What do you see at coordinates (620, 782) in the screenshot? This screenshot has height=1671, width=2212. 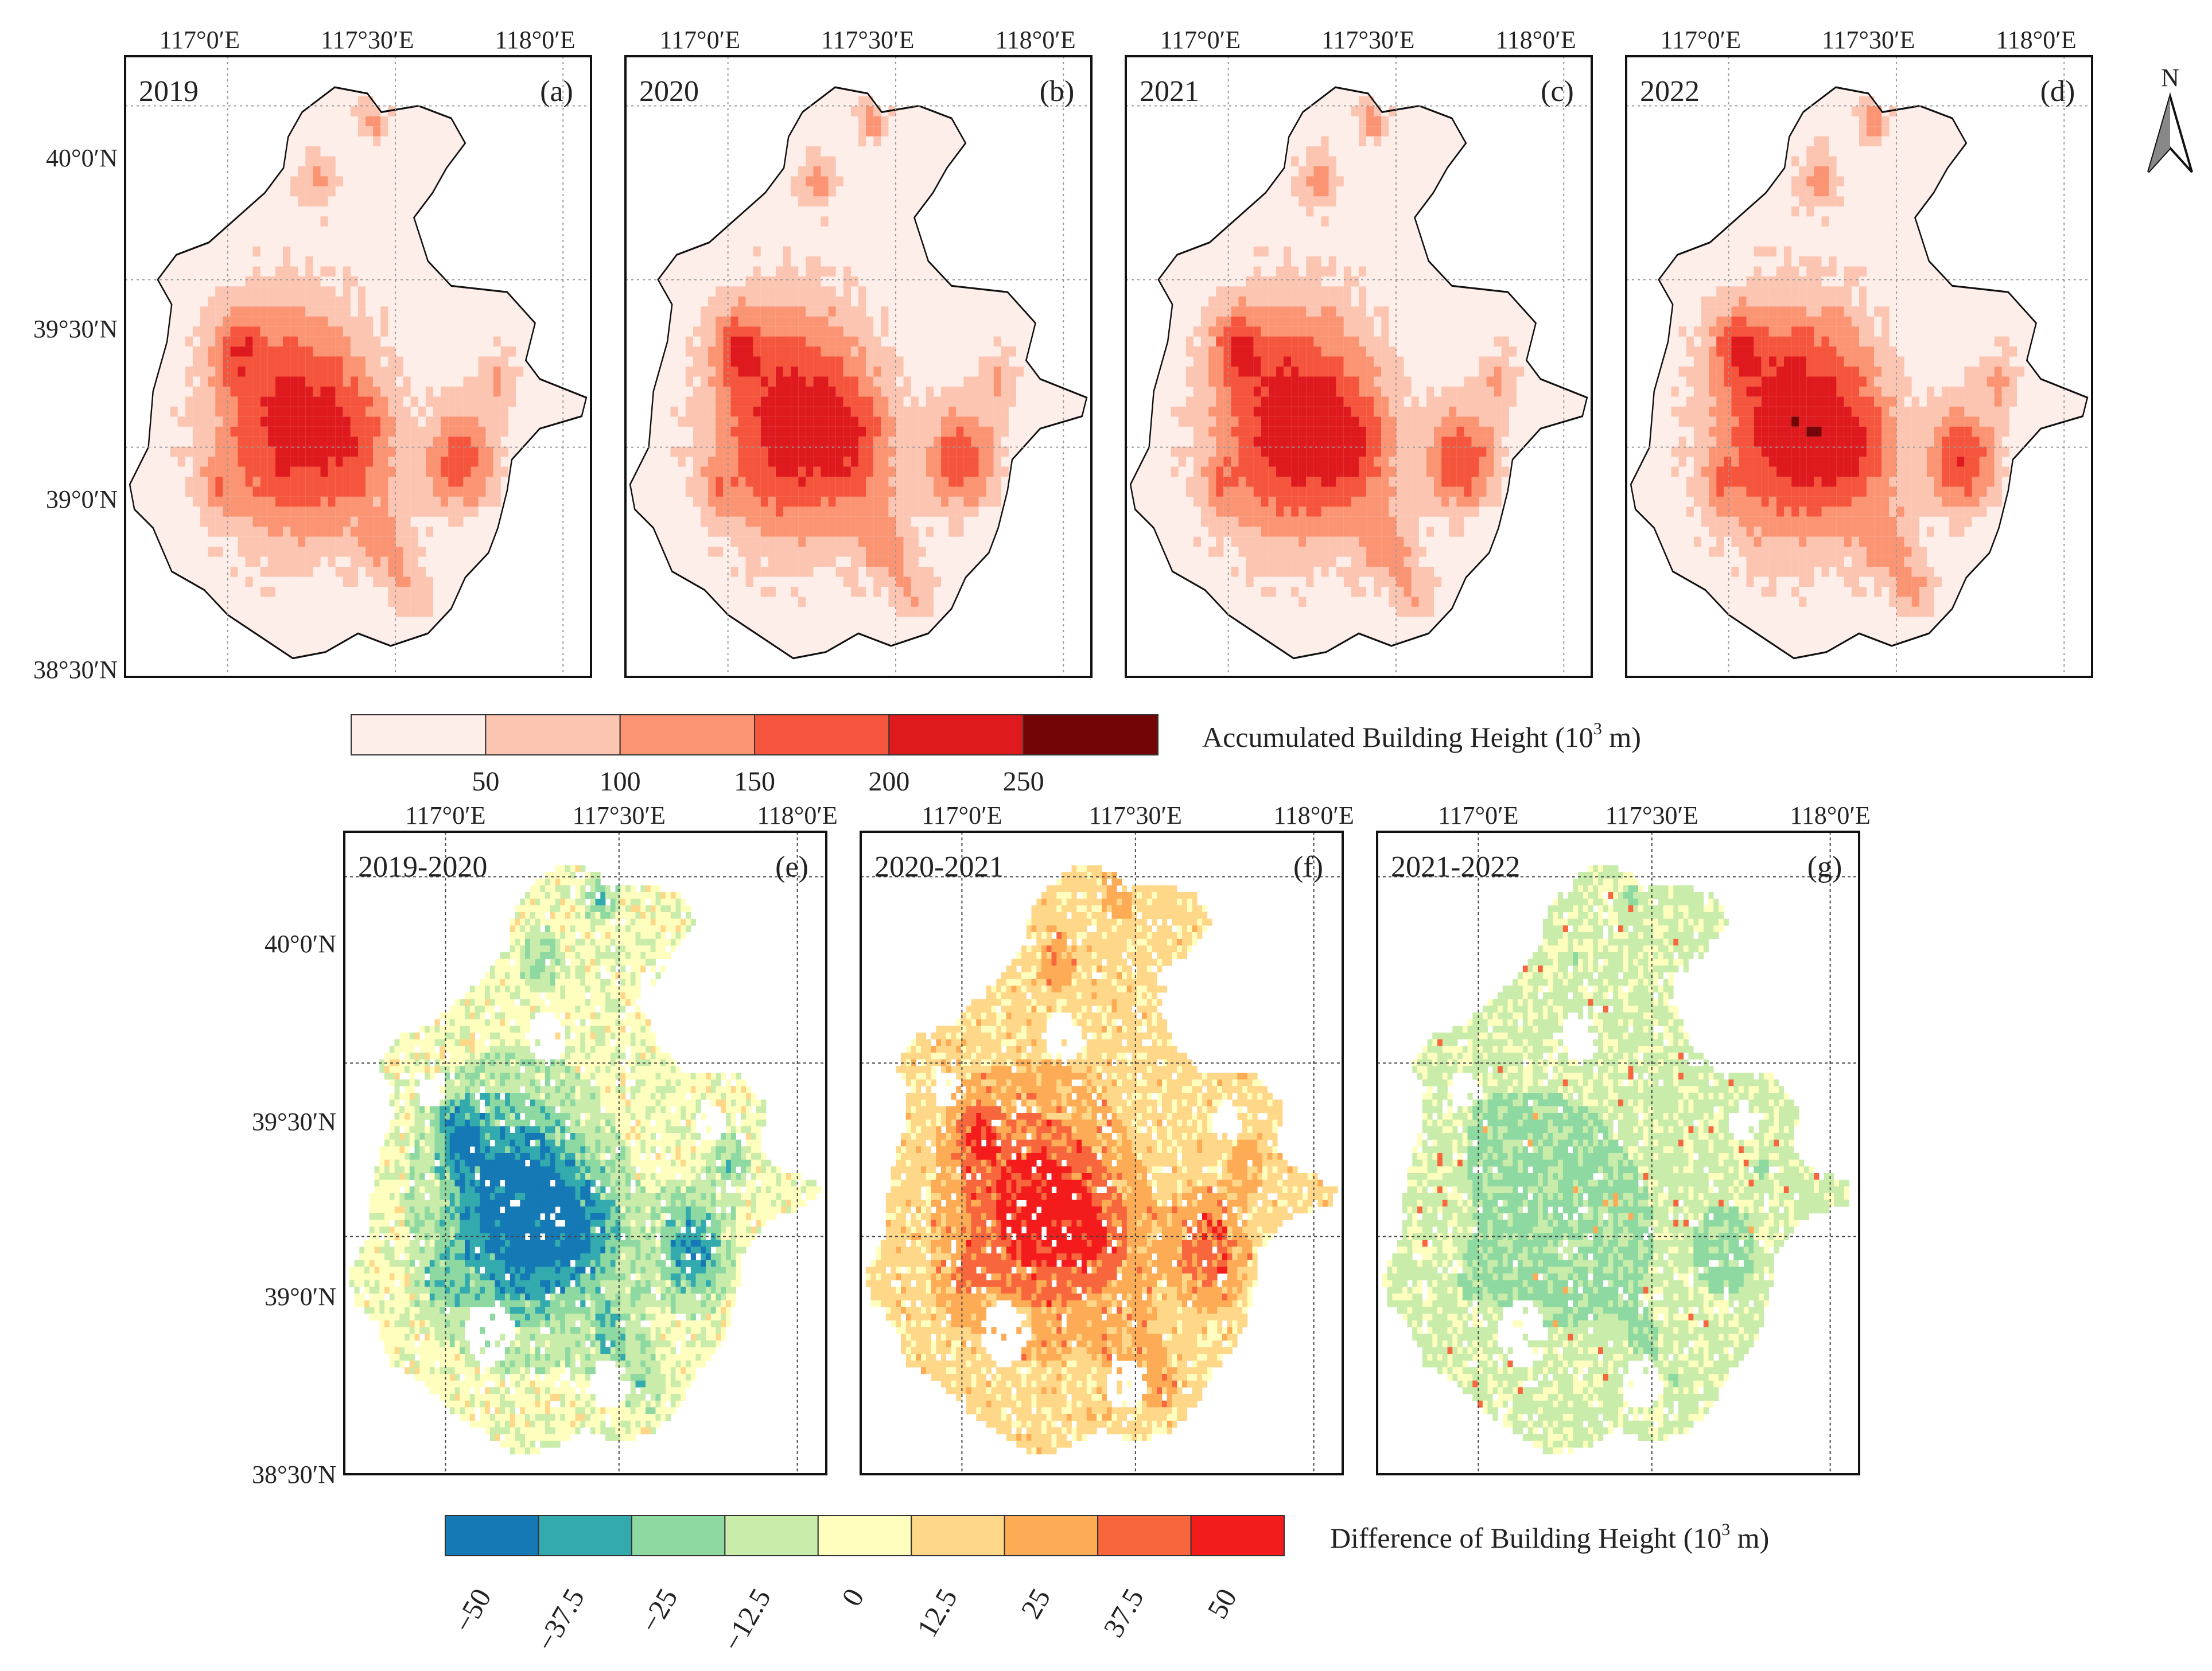 I see `legend-tick-label: 100` at bounding box center [620, 782].